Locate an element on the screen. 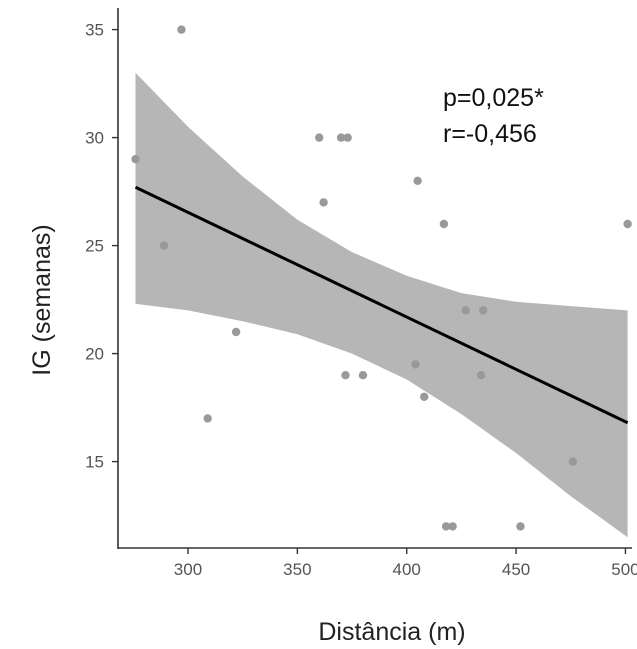 The image size is (637, 649). x-tick-label: 450 is located at coordinates (516, 569).